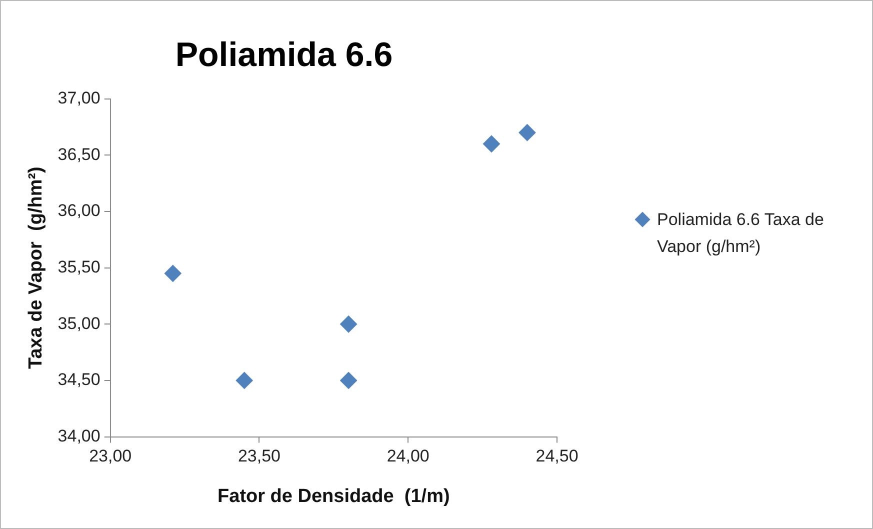 The width and height of the screenshot is (873, 529). What do you see at coordinates (36, 267) in the screenshot?
I see `y-axis-title: Taxa de Vapor (g/hm²)` at bounding box center [36, 267].